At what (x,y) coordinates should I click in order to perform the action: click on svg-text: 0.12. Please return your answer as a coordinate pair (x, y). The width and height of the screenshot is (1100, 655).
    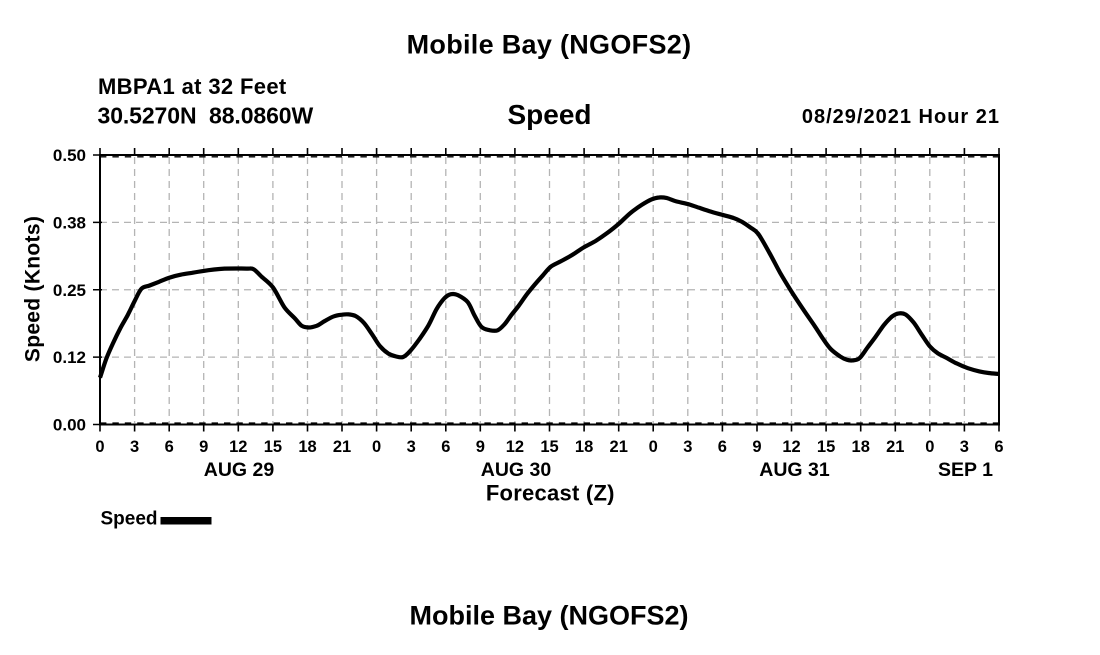
    Looking at the image, I should click on (69, 357).